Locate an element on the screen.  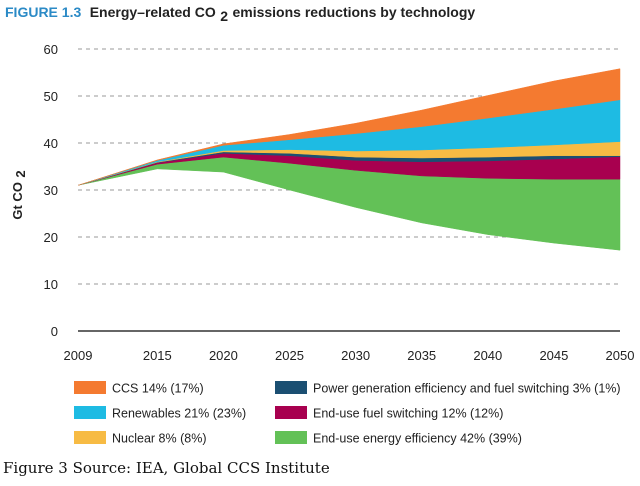
legend-label-2: Renewables 21% (23%) is located at coordinates (179, 414).